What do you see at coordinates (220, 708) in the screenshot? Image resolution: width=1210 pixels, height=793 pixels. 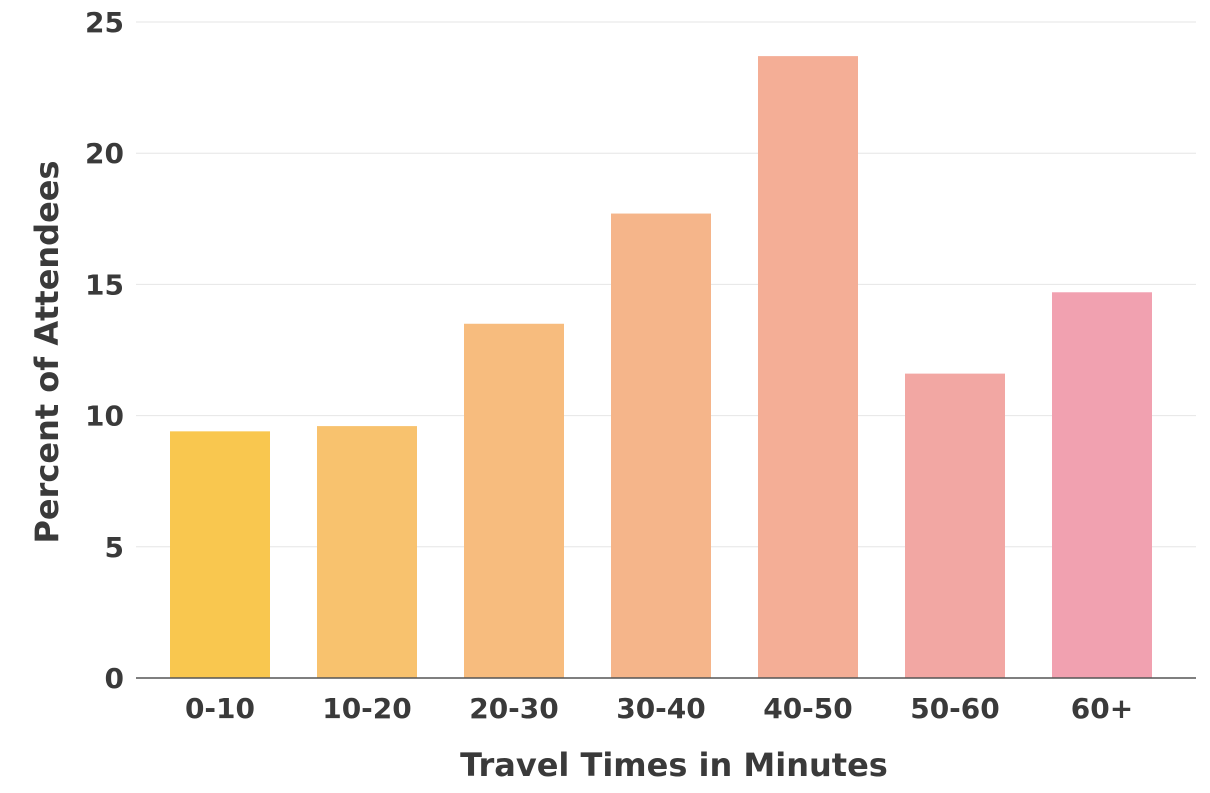 I see `x-tick-label: 0-10` at bounding box center [220, 708].